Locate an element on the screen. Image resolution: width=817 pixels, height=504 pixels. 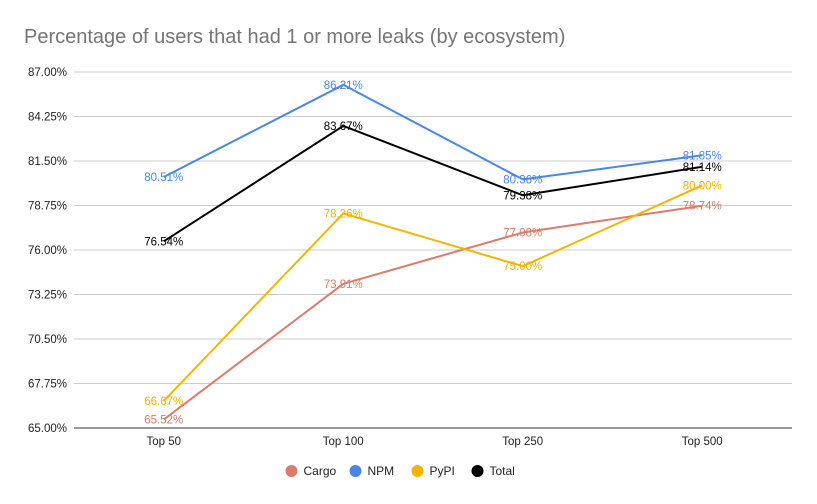
data-label-cargo: 73.91% is located at coordinates (343, 285).